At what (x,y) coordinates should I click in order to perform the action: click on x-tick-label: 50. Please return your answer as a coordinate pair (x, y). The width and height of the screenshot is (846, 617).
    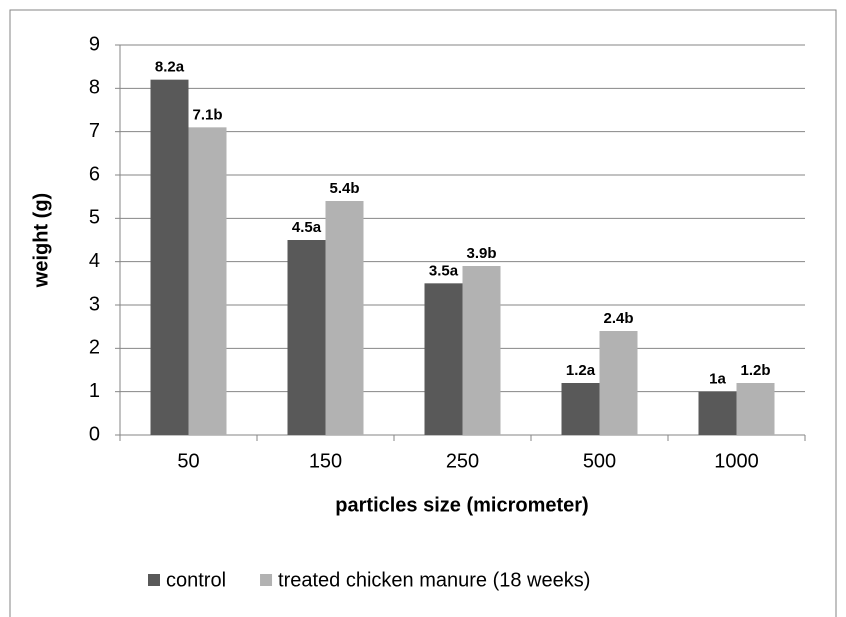
    Looking at the image, I should click on (188, 461).